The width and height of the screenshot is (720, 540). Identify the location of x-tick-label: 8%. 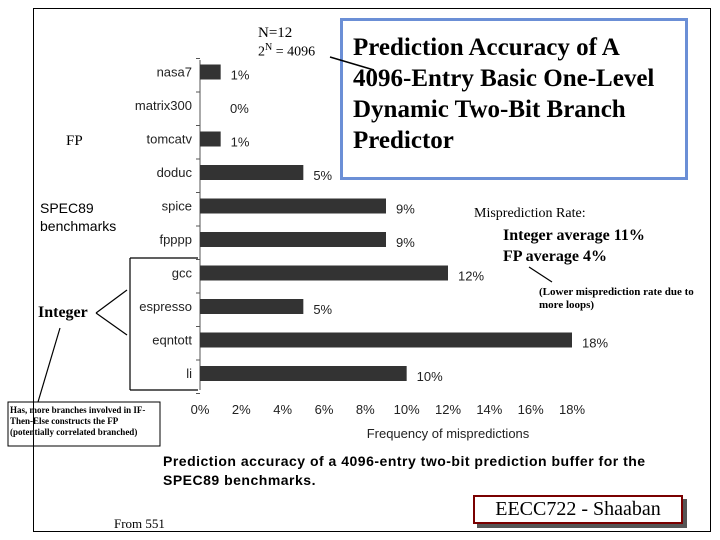
(365, 409).